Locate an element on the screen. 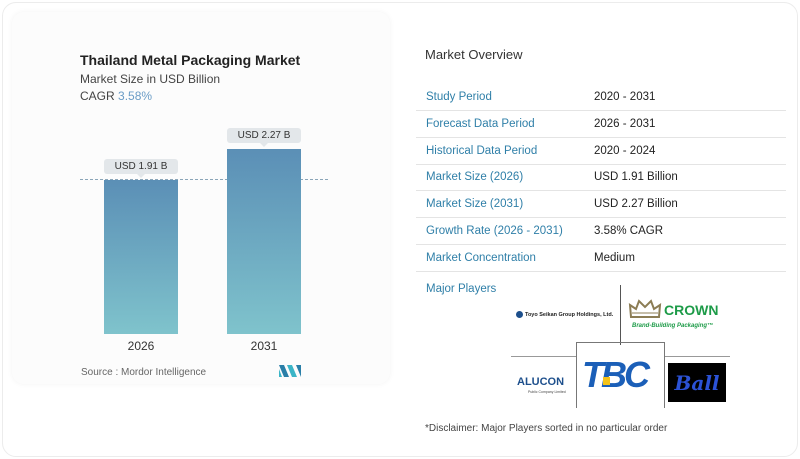 The image size is (800, 459). chart-title: Thailand Metal Packaging Market is located at coordinates (190, 60).